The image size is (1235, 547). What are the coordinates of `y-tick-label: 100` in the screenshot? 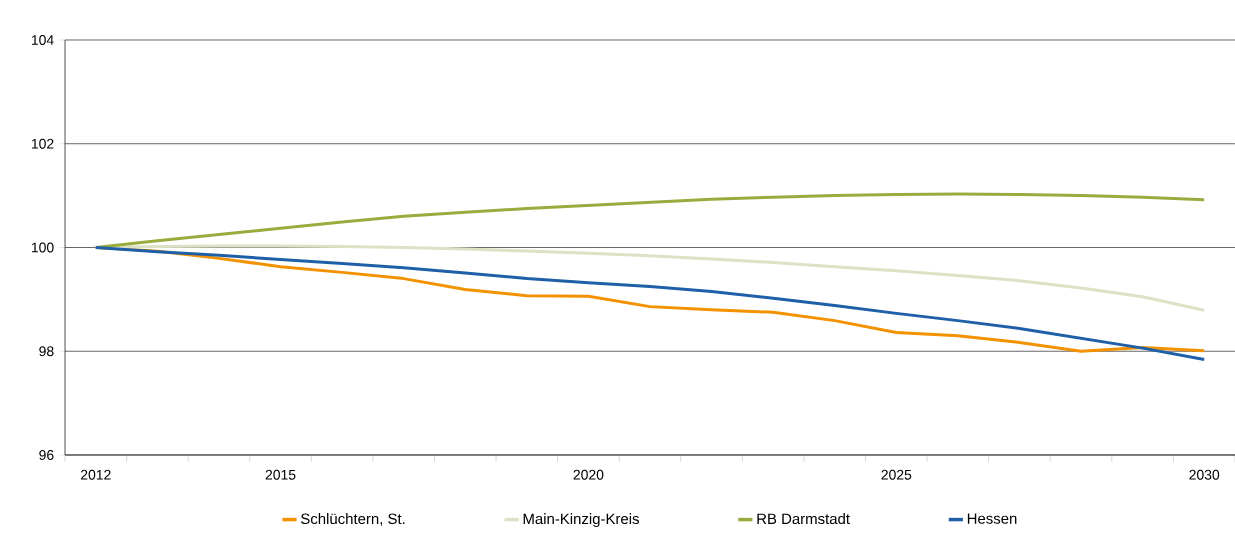 It's located at (42, 247).